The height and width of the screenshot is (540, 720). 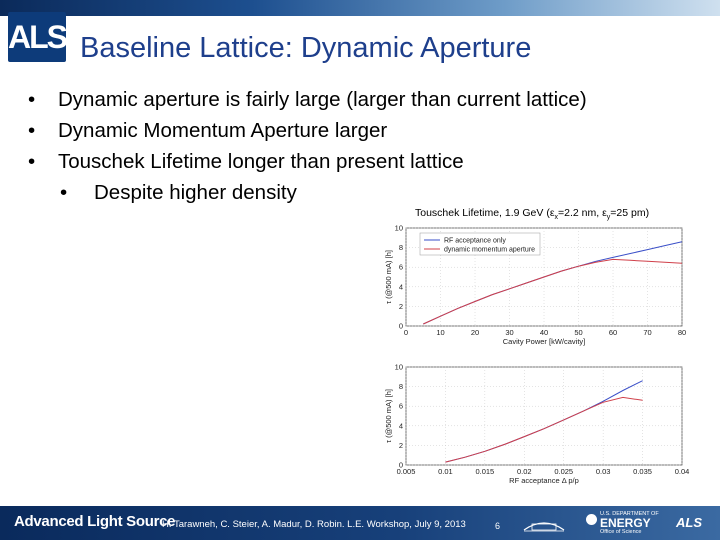 What do you see at coordinates (306, 48) in the screenshot?
I see `page-title: Baseline Lattice: Dynamic Aperture` at bounding box center [306, 48].